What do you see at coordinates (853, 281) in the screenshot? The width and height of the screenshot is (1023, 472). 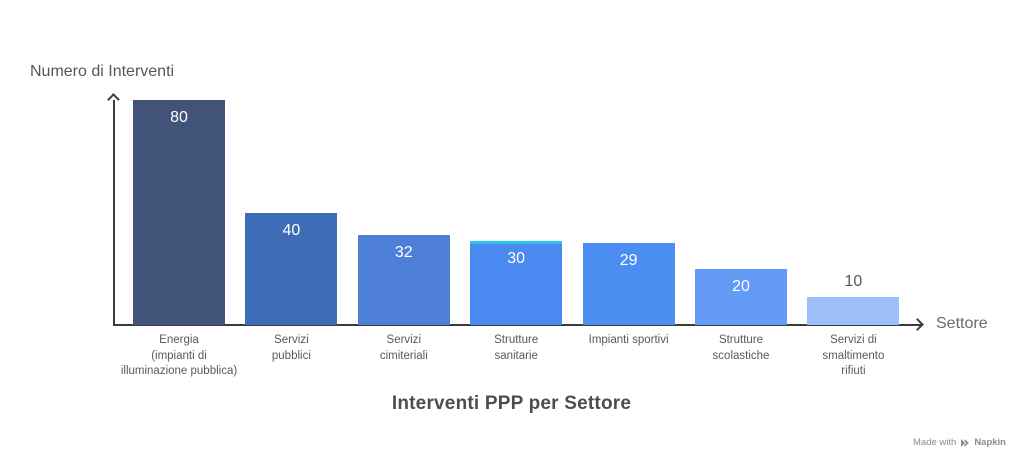 I see `bar-value-label: 10` at bounding box center [853, 281].